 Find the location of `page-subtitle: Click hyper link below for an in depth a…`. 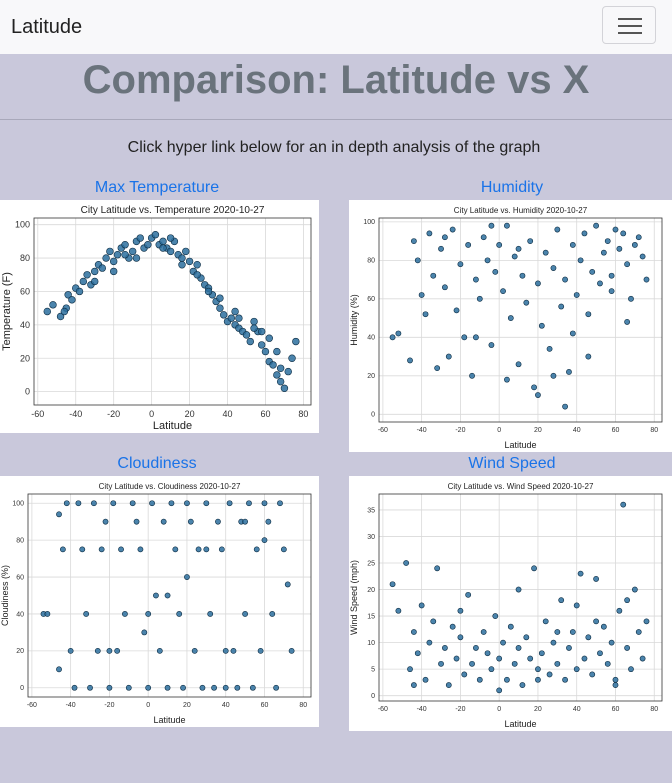

page-subtitle: Click hyper link below for an in depth a… is located at coordinates (334, 147).